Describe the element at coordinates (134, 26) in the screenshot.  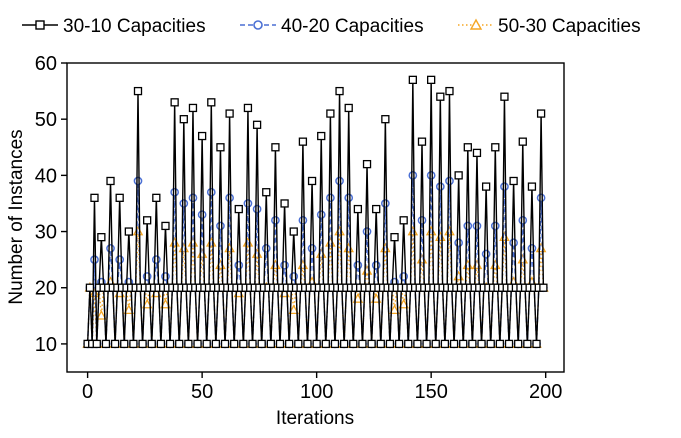
I see `legend-label-30-10: 30-10 Capacities` at that location.